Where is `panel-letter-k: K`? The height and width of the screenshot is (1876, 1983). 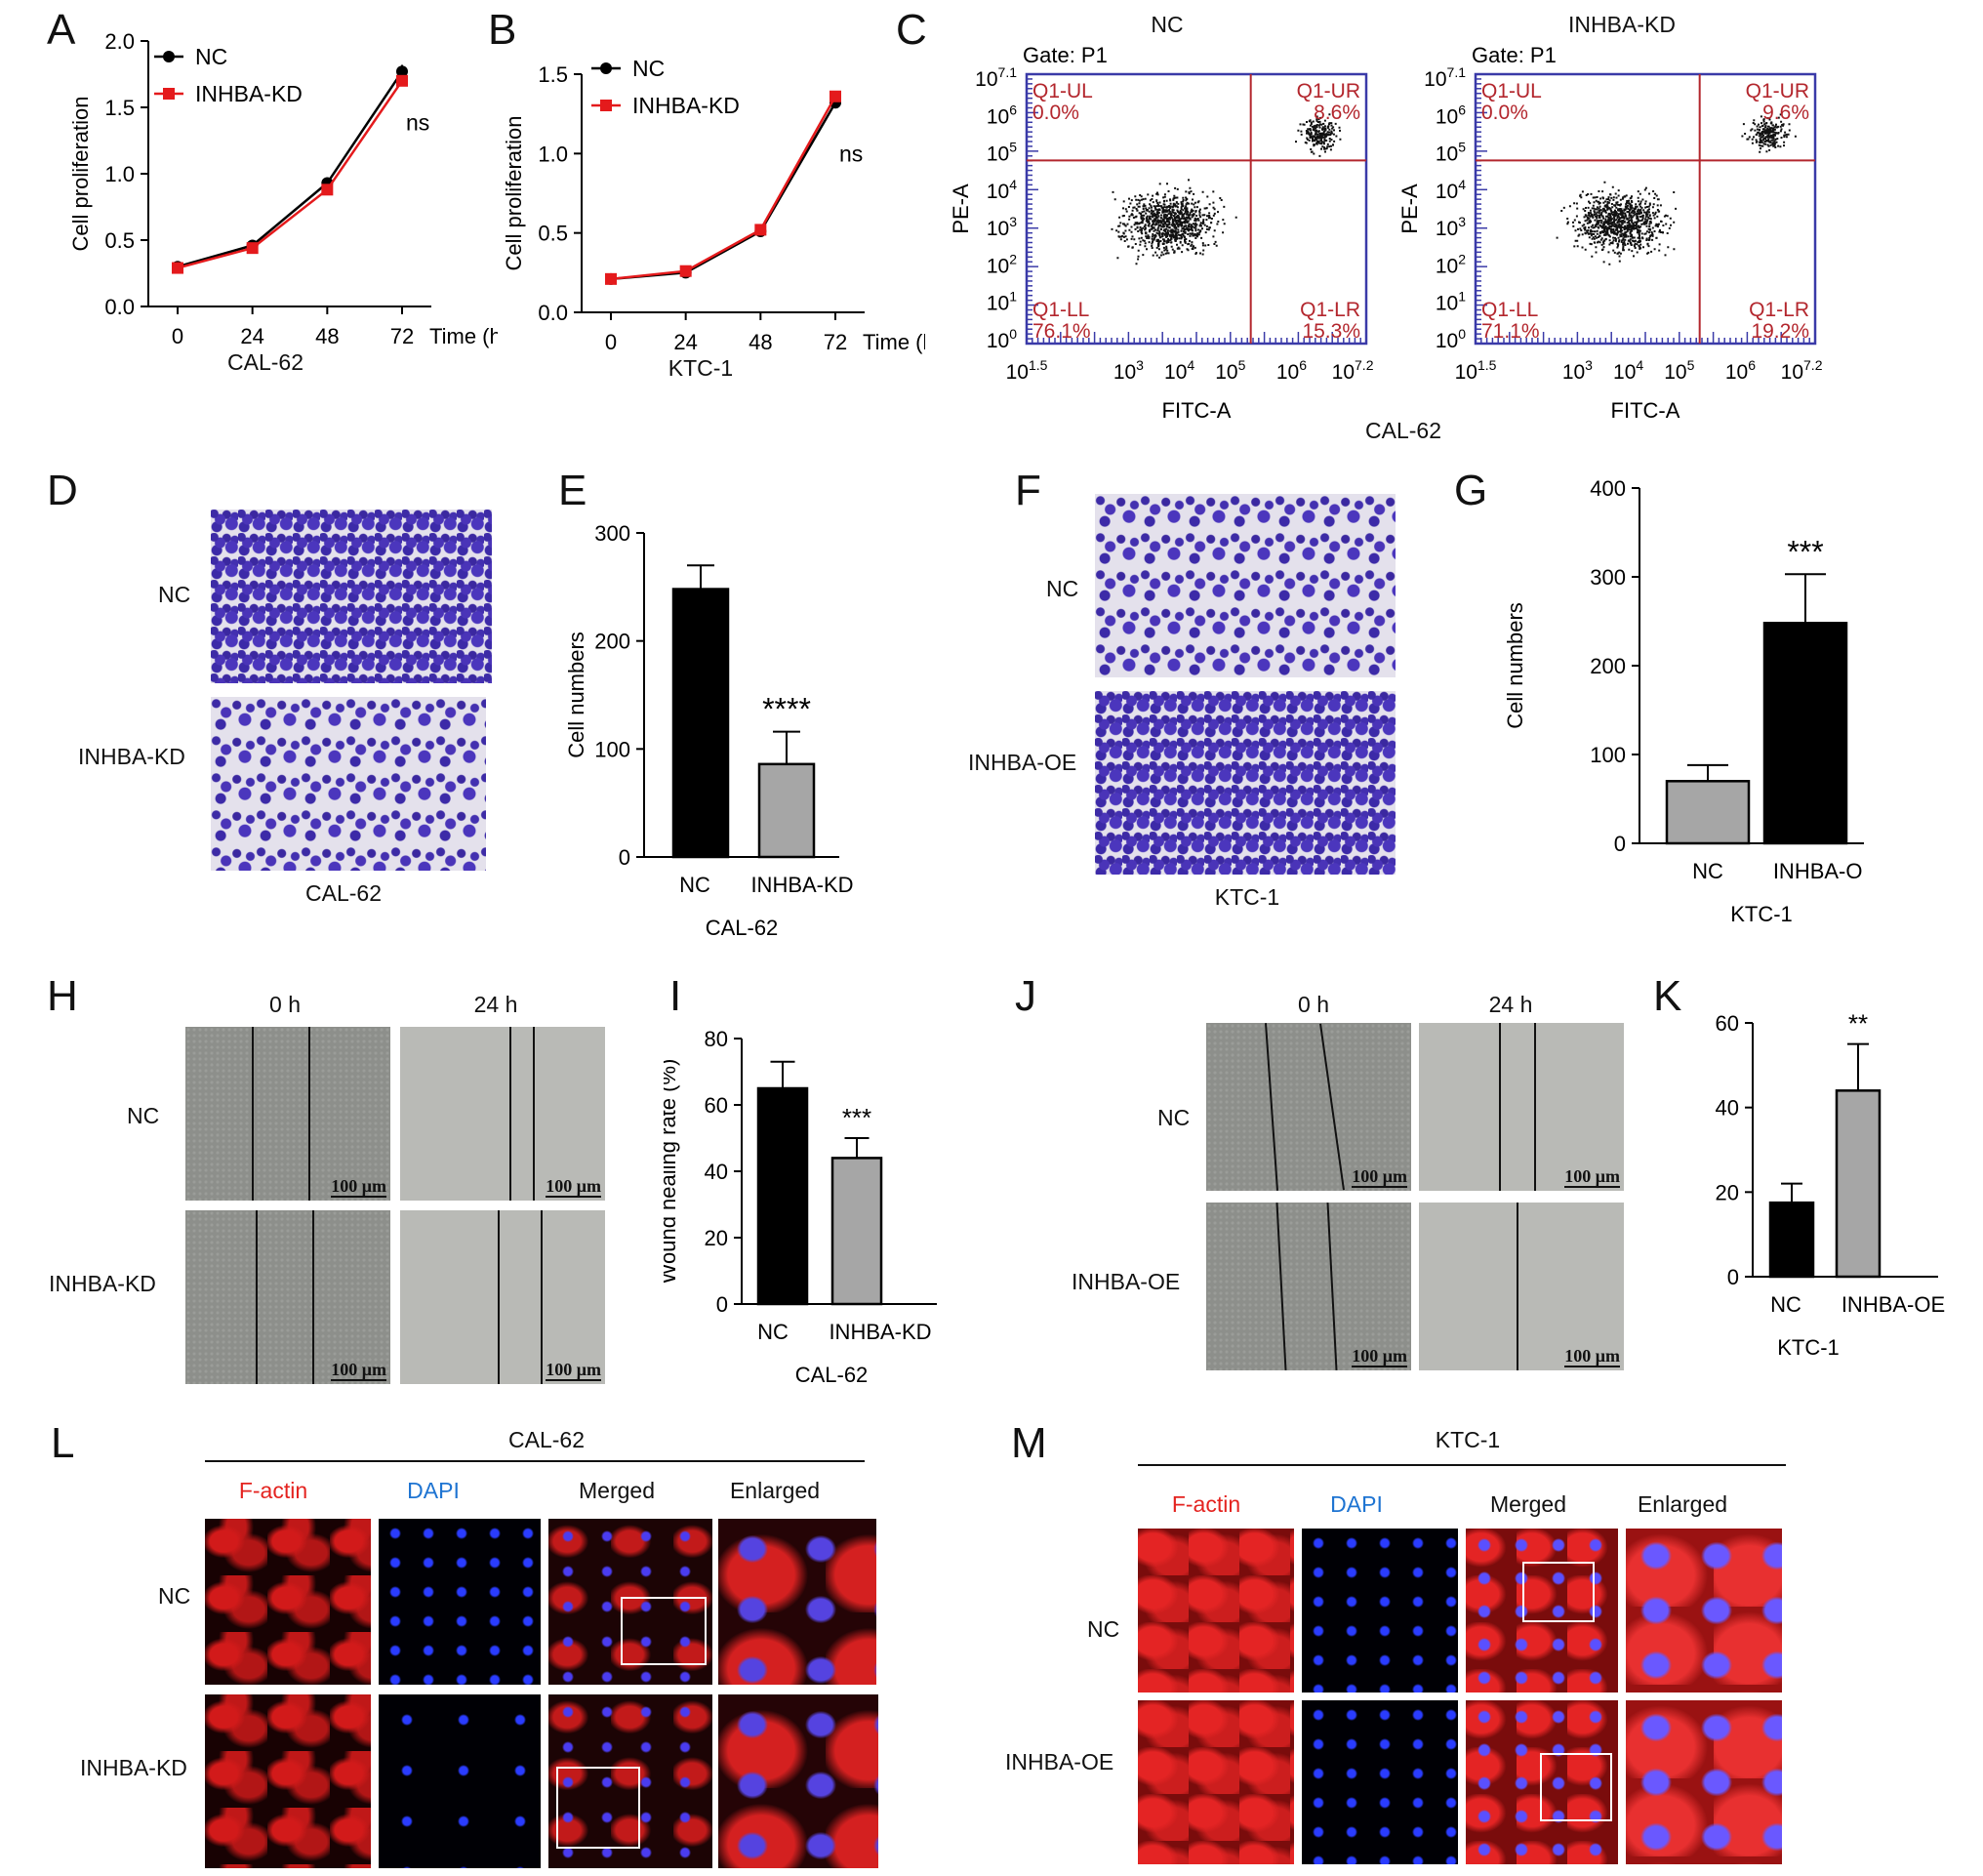
panel-letter-k: K is located at coordinates (1667, 996).